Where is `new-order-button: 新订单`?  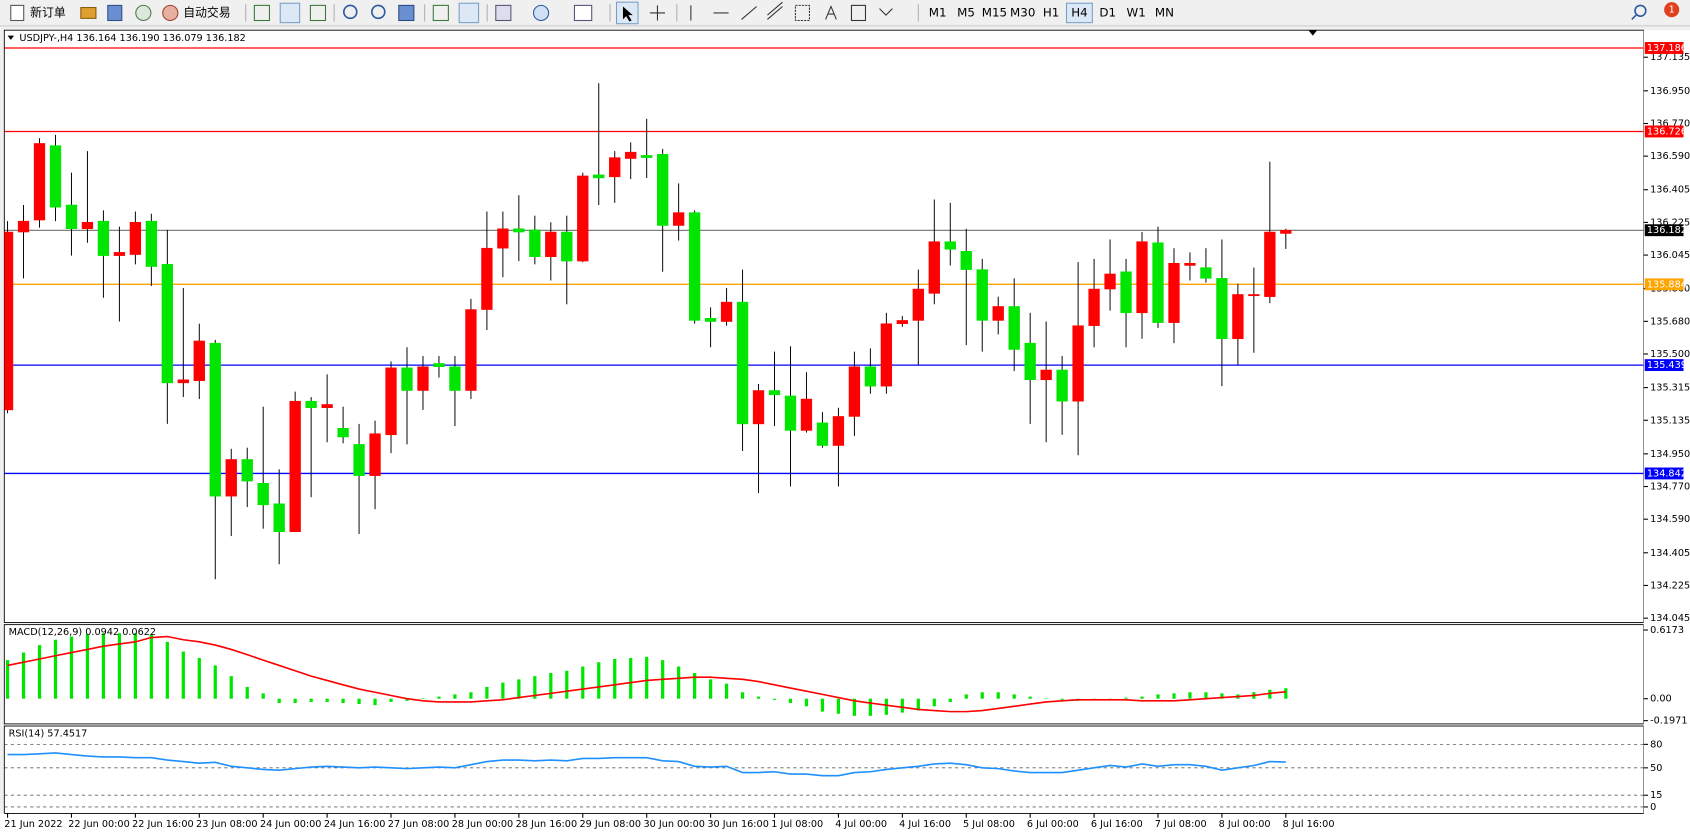 new-order-button: 新订单 is located at coordinates (38, 13).